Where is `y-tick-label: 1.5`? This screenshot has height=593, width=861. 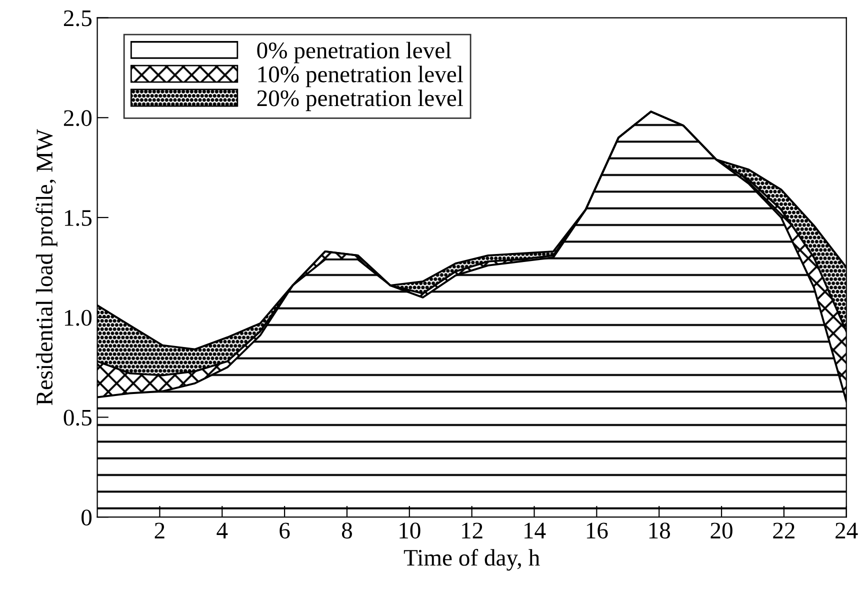 y-tick-label: 1.5 is located at coordinates (78, 218).